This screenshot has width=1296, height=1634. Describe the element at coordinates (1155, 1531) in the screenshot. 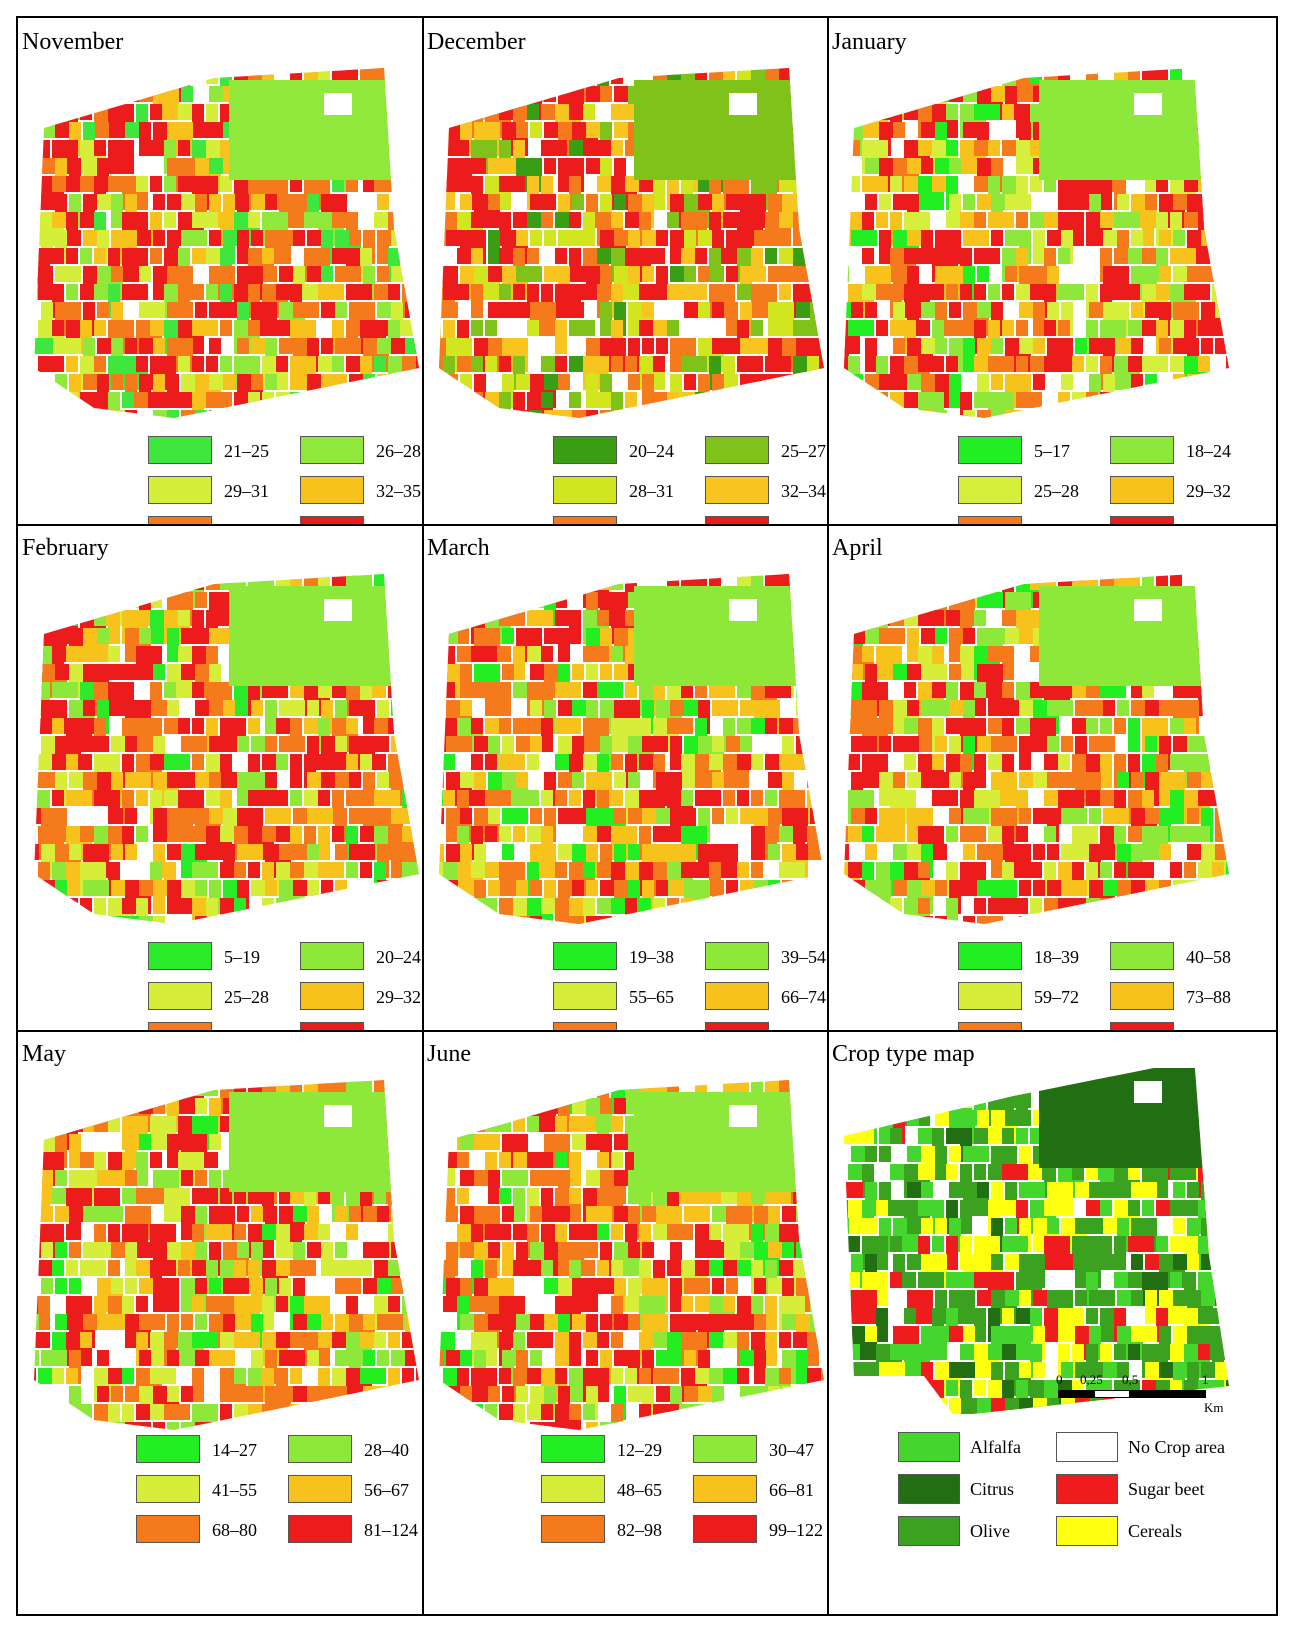

I see `crop-legend-label: Cereals` at that location.